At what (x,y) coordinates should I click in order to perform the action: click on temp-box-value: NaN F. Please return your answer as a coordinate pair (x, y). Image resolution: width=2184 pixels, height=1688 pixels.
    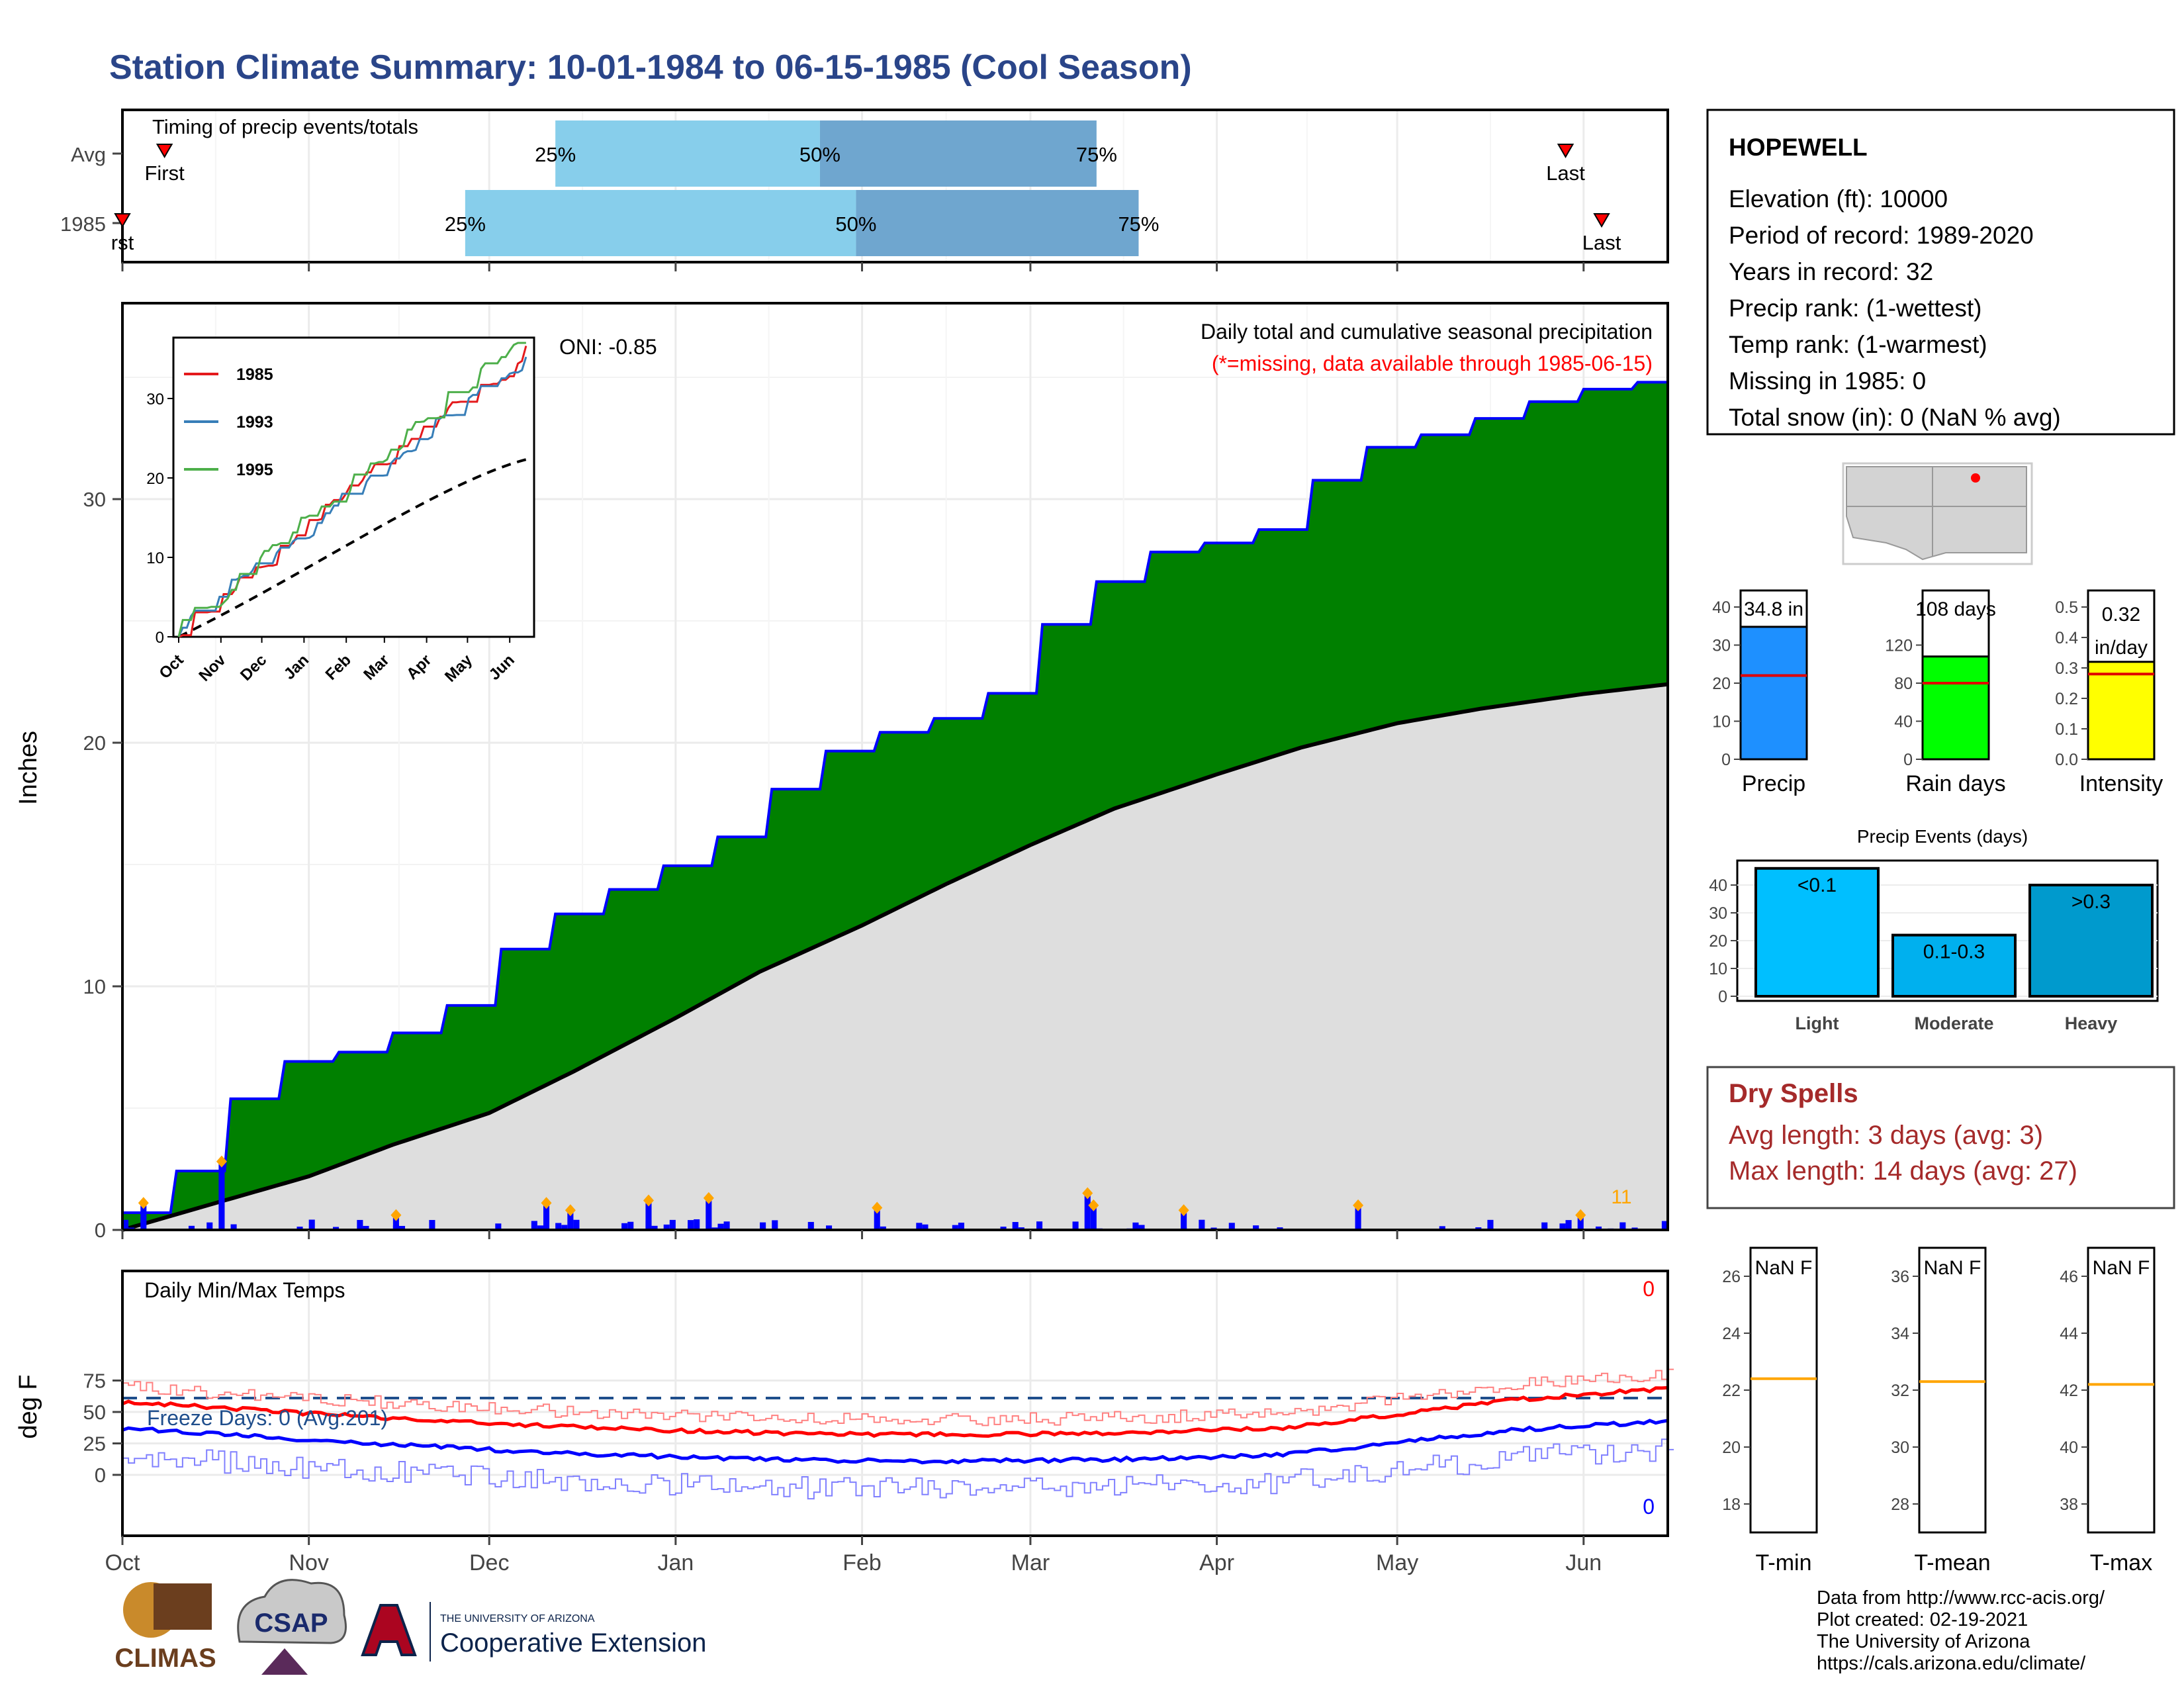
    Looking at the image, I should click on (1784, 1268).